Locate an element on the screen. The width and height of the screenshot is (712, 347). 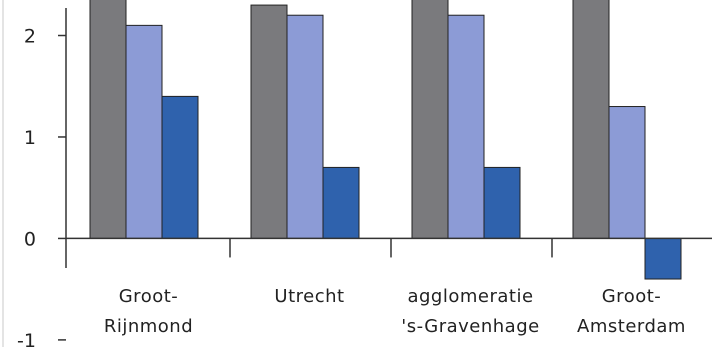
y-tick-label: 2 is located at coordinates (30, 37).